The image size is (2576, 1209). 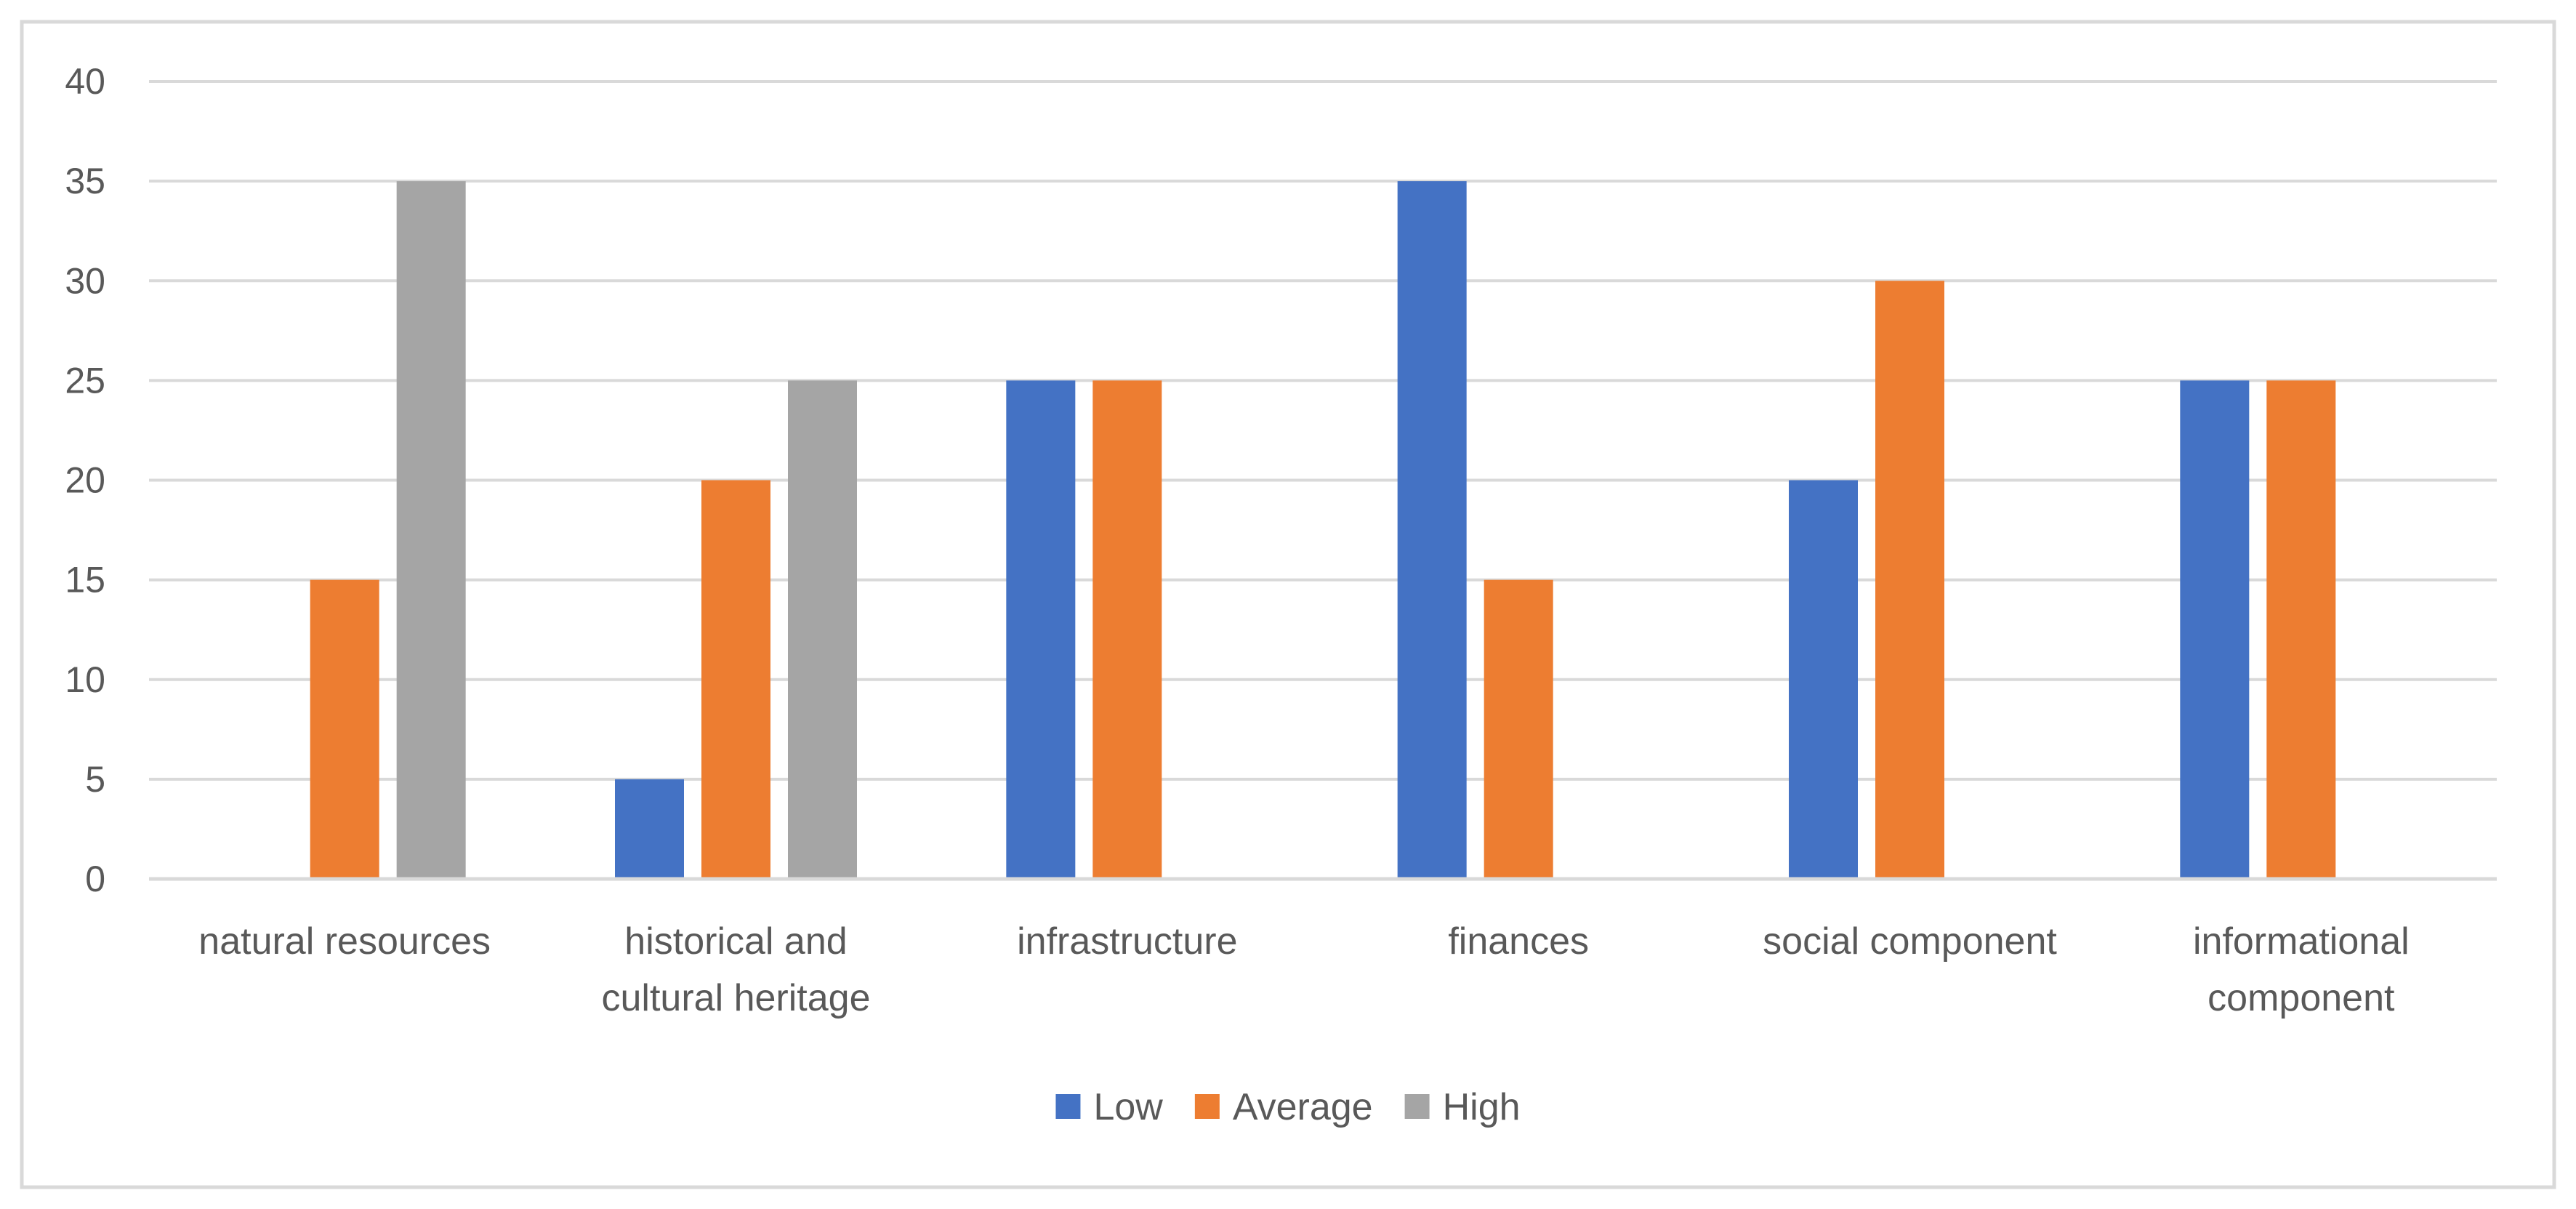 I want to click on x-category-label: finances, so click(x=1518, y=941).